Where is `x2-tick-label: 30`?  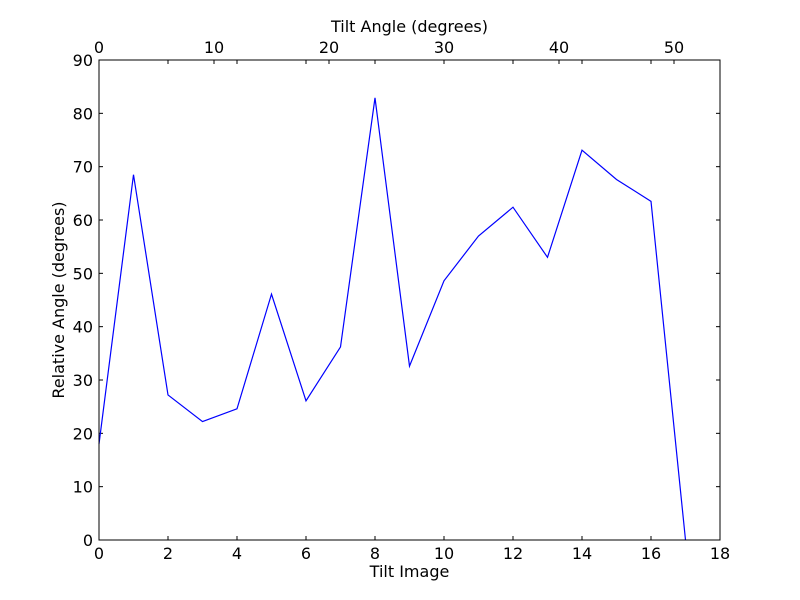 x2-tick-label: 30 is located at coordinates (444, 47).